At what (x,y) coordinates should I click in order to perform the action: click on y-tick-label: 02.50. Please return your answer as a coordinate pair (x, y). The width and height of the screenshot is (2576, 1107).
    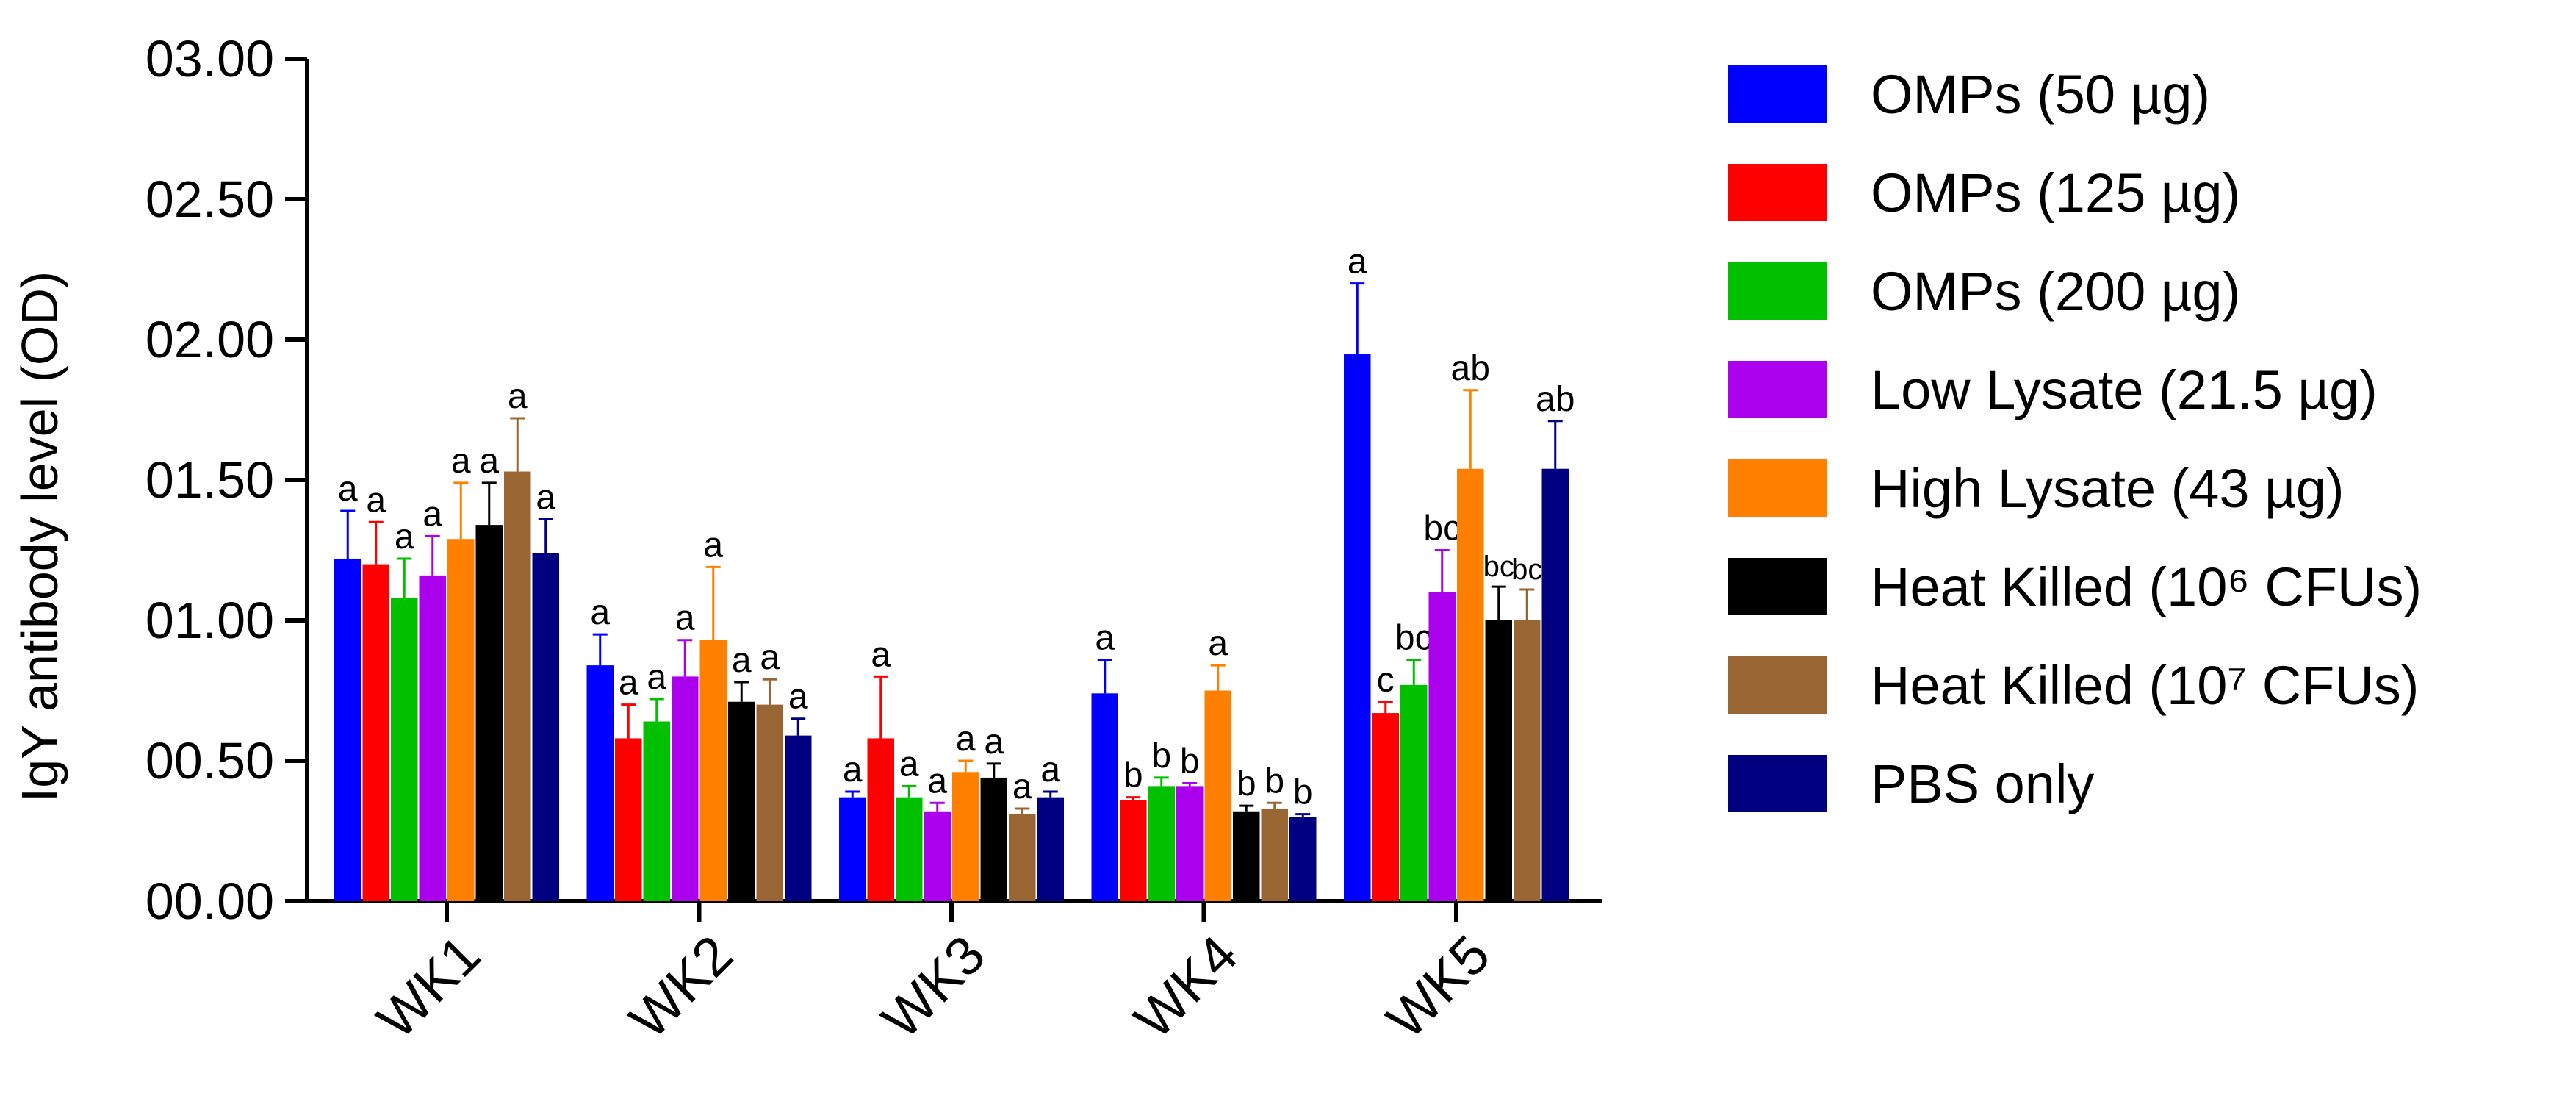
    Looking at the image, I should click on (209, 200).